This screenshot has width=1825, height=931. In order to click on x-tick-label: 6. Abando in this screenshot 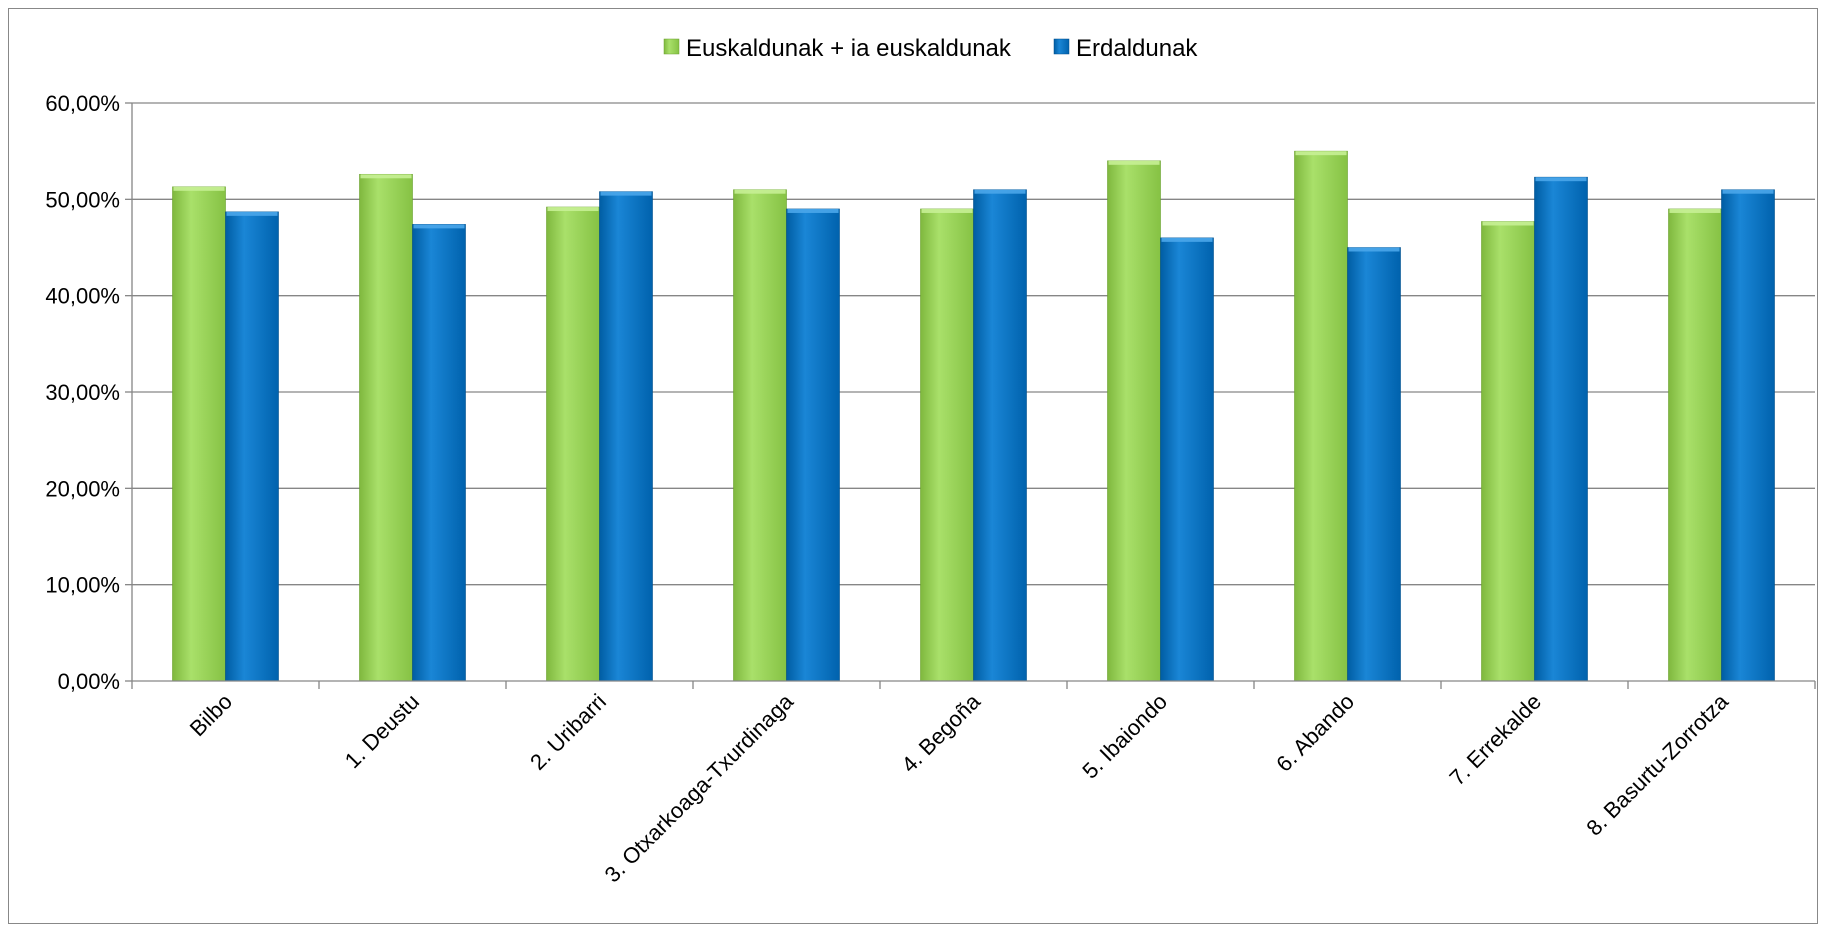, I will do `click(1315, 733)`.